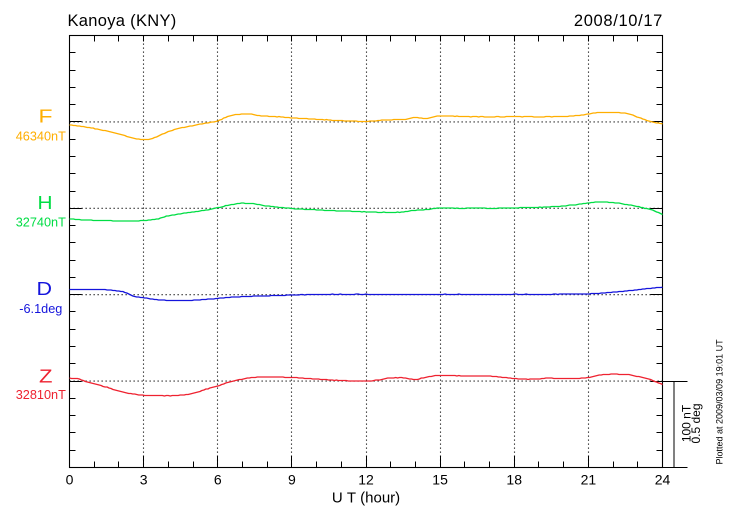  What do you see at coordinates (41, 136) in the screenshot?
I see `svg-text: 46340nT` at bounding box center [41, 136].